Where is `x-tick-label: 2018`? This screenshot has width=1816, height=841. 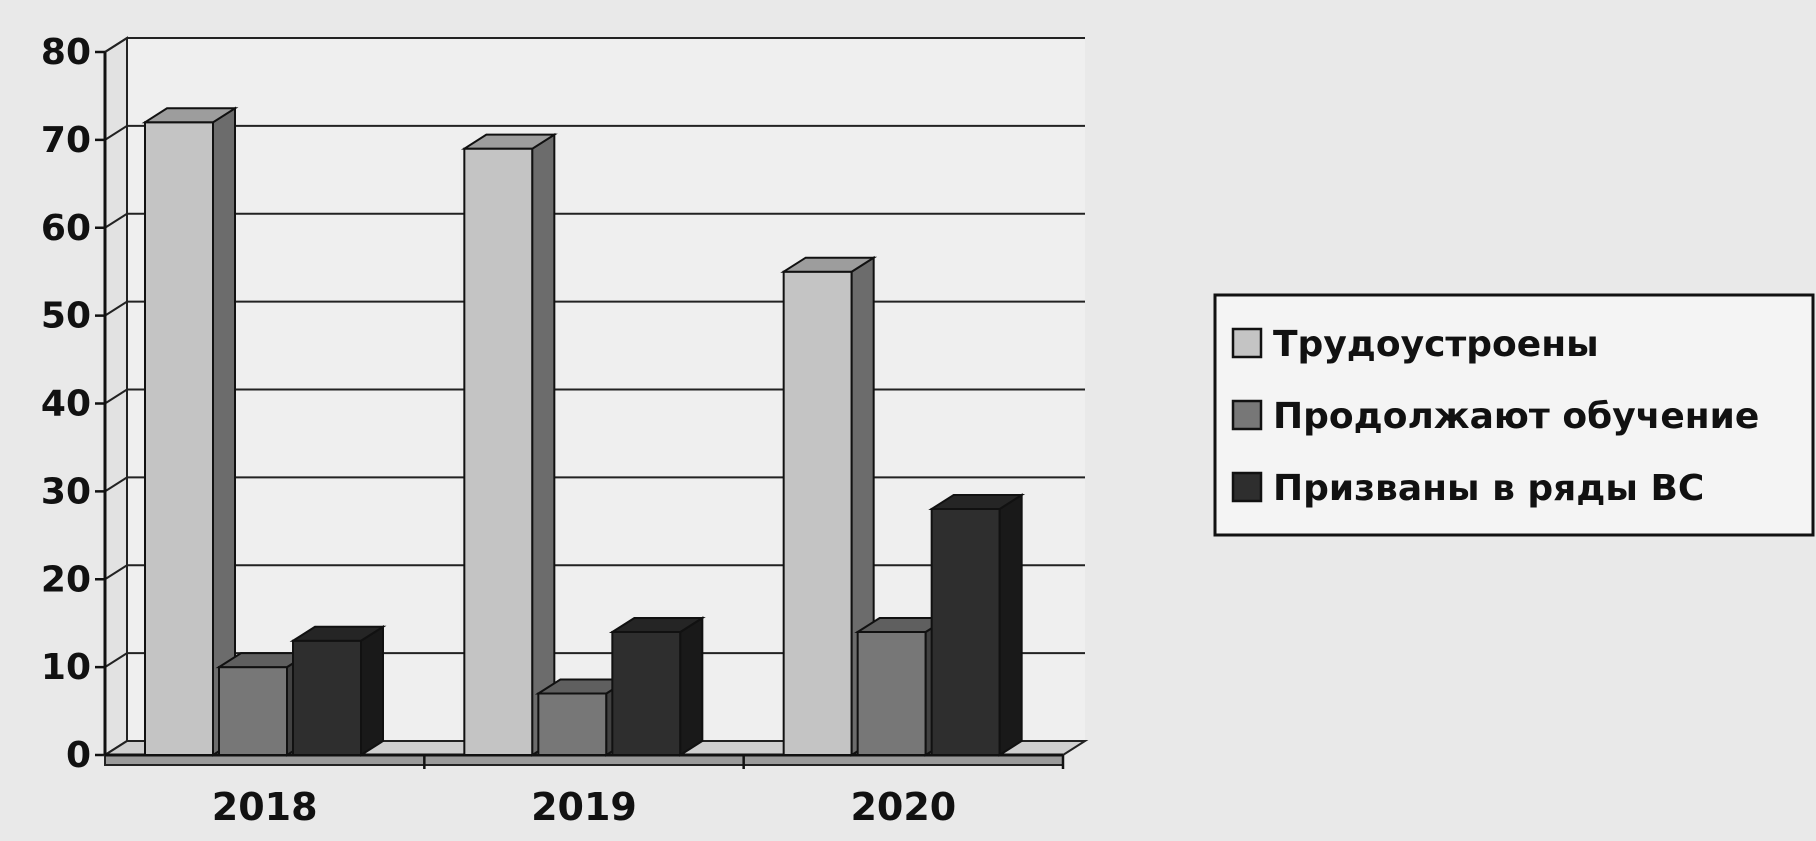 x-tick-label: 2018 is located at coordinates (265, 807).